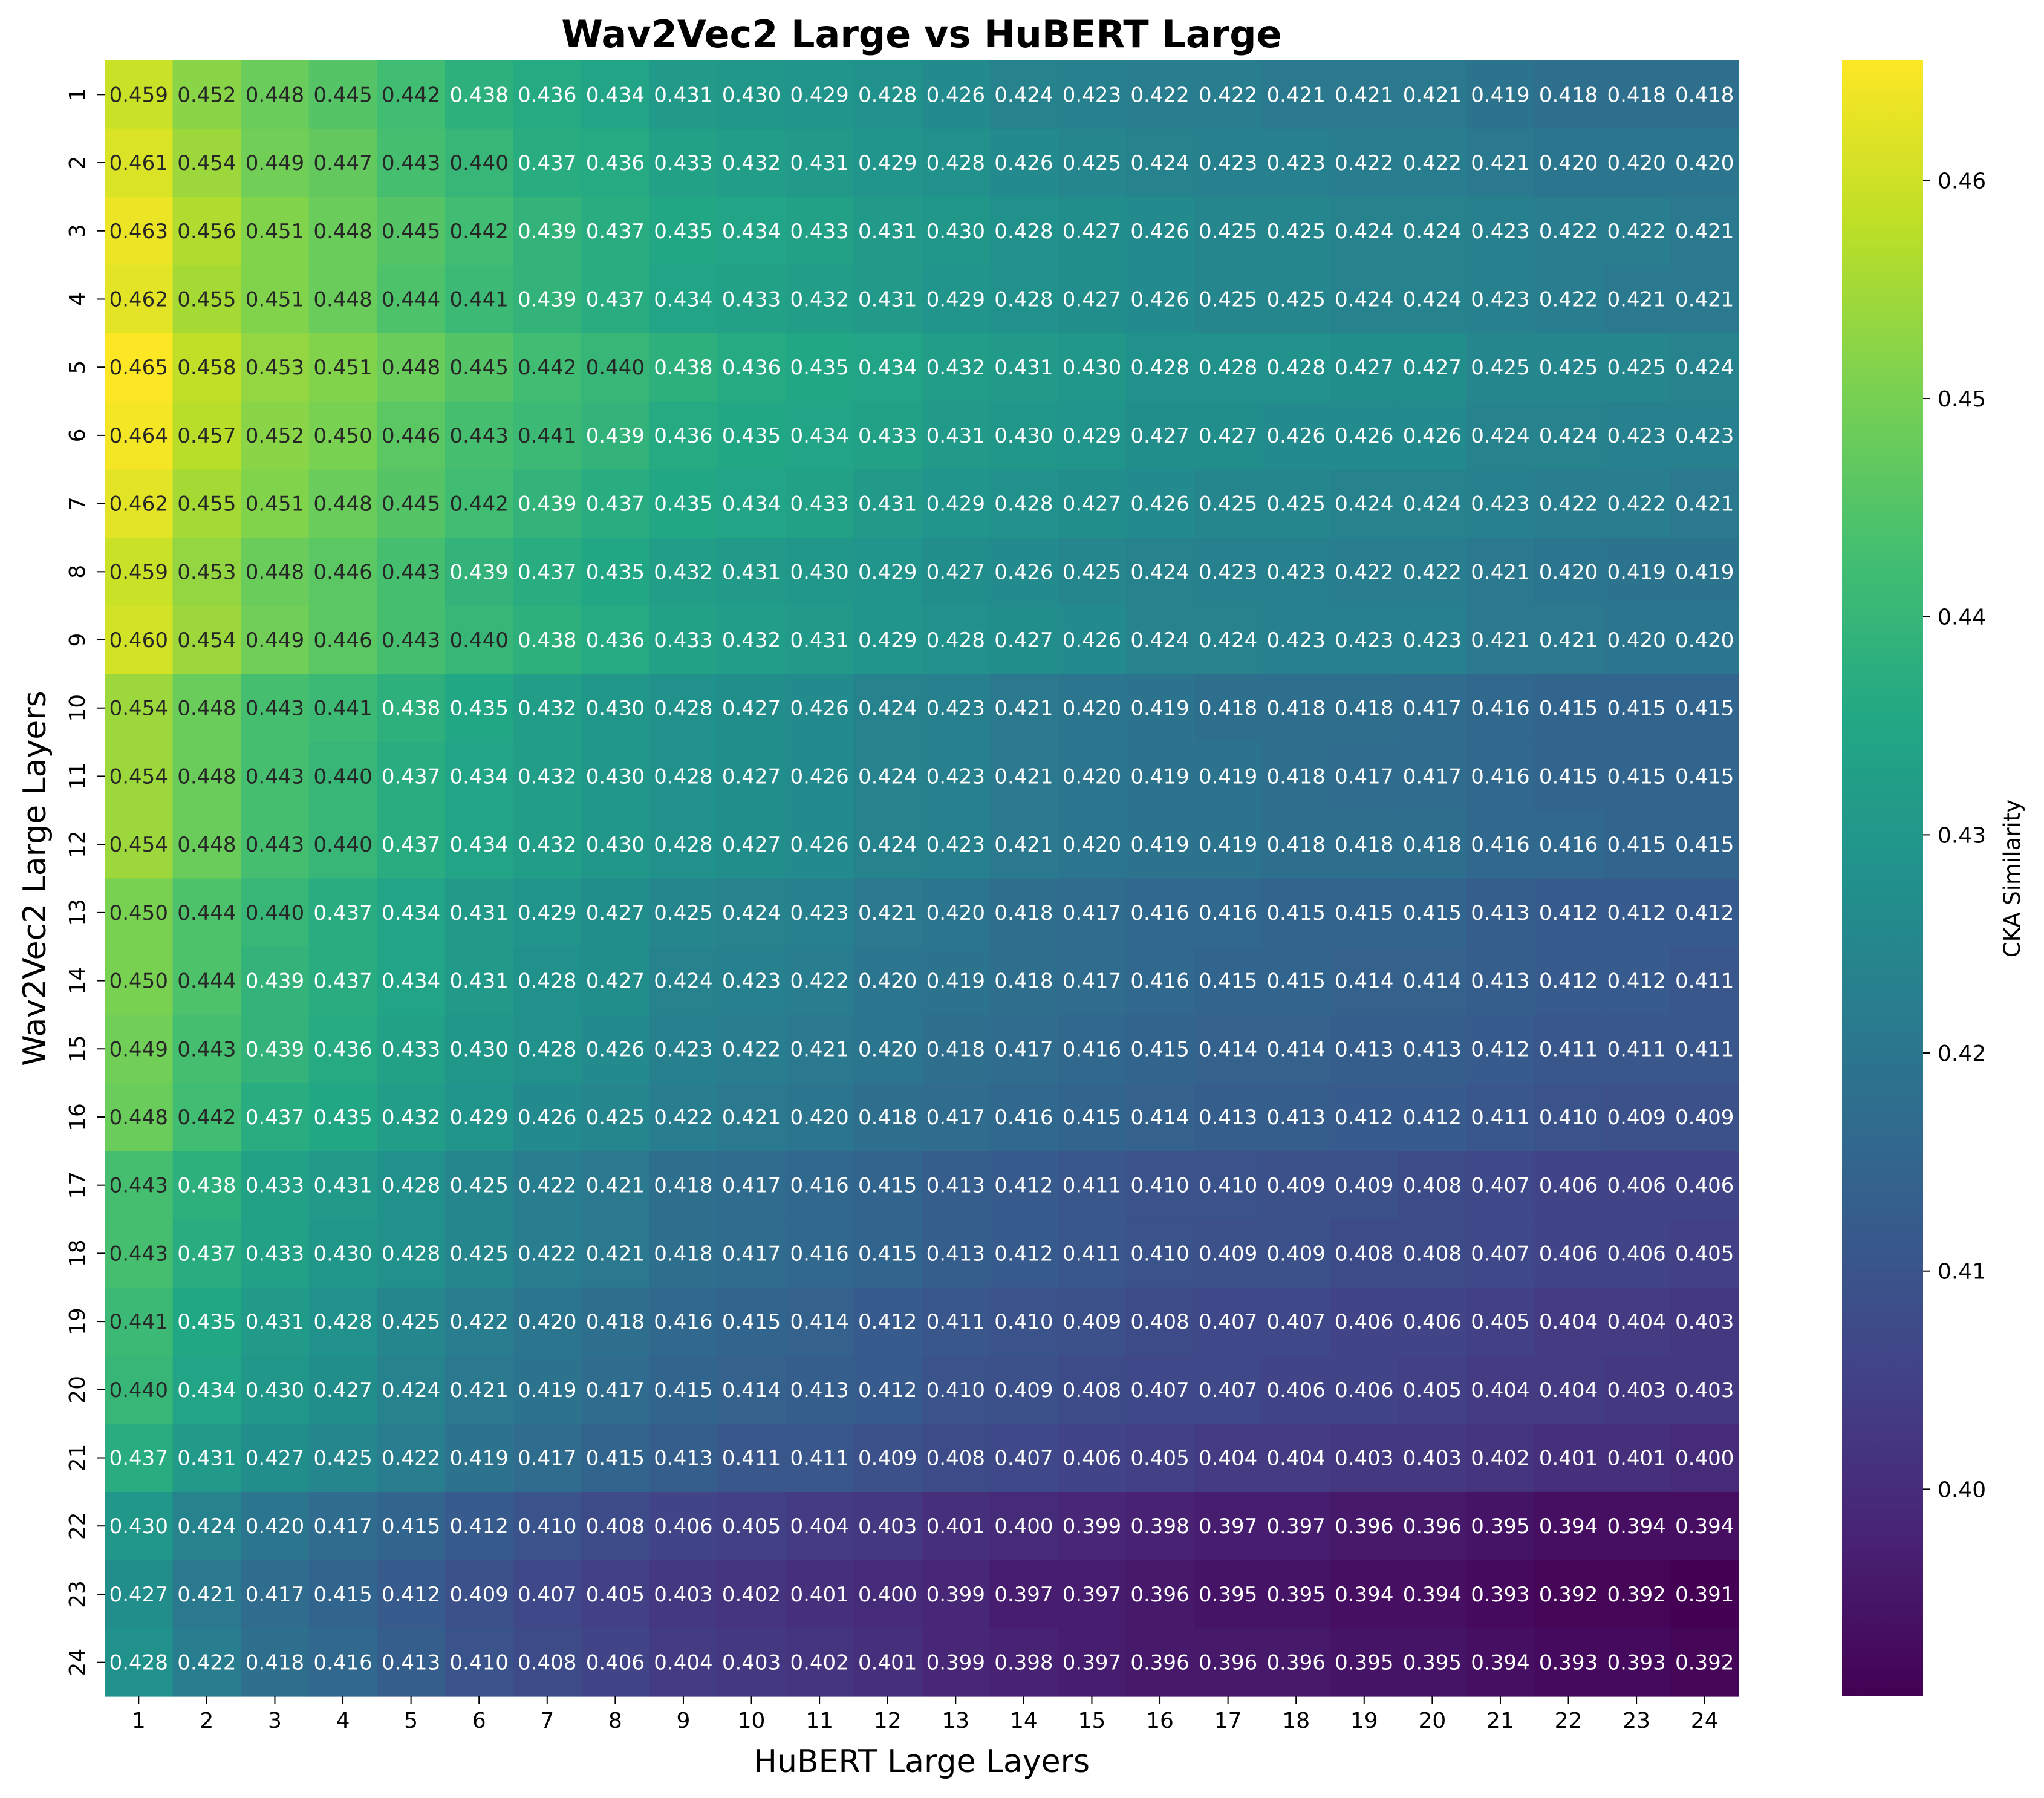  Describe the element at coordinates (411, 504) in the screenshot. I see `cell-value-label: 0.445` at that location.